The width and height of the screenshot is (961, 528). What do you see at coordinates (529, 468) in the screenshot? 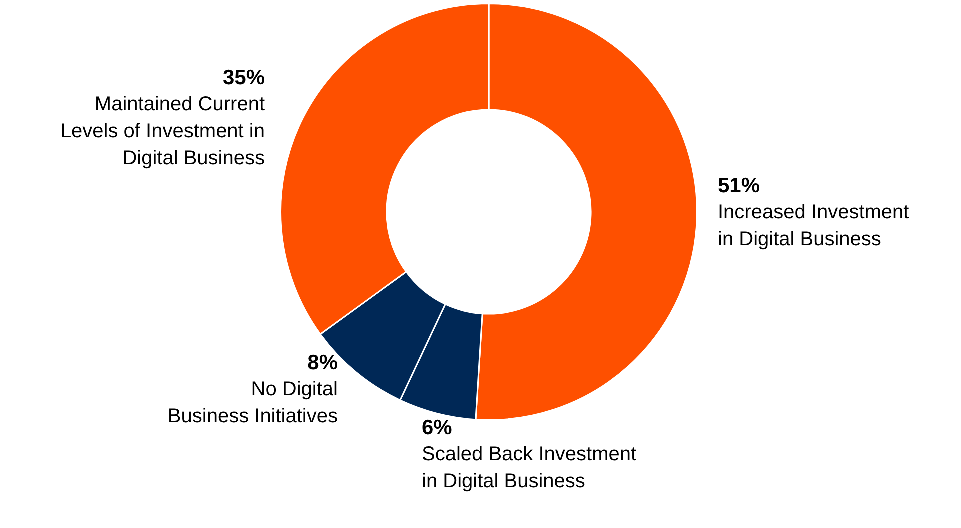
I see `slice-label: Scaled Back Investment in Digital Business` at bounding box center [529, 468].